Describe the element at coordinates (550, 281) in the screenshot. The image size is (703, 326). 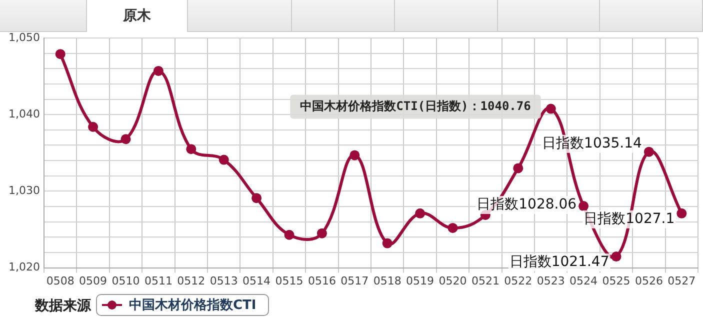
I see `x-tick-label: 0523` at that location.